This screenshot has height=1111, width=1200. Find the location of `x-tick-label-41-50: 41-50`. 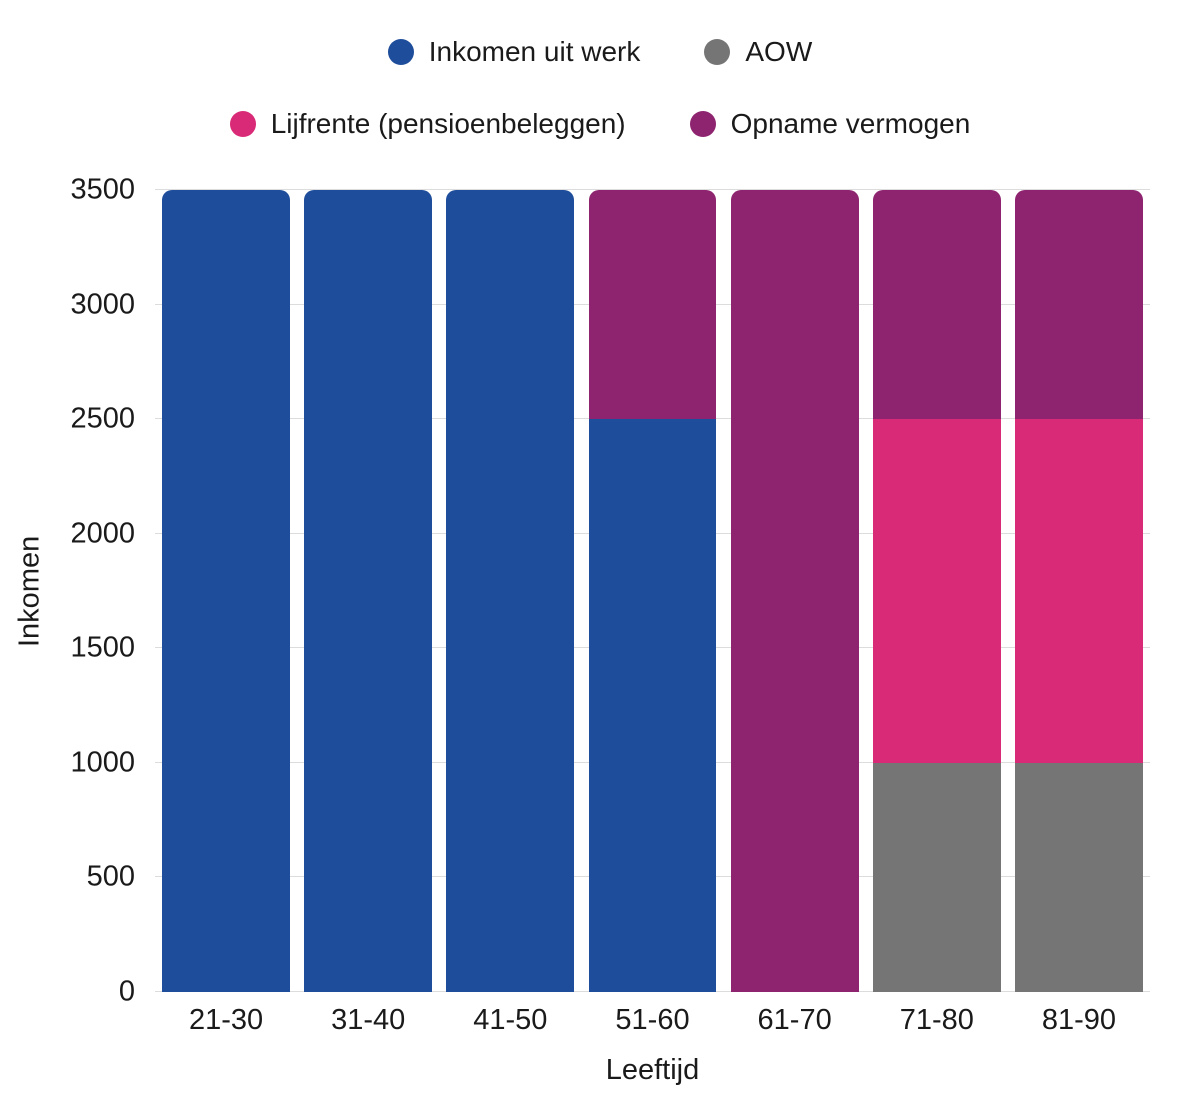

x-tick-label-41-50: 41-50 is located at coordinates (510, 1020).